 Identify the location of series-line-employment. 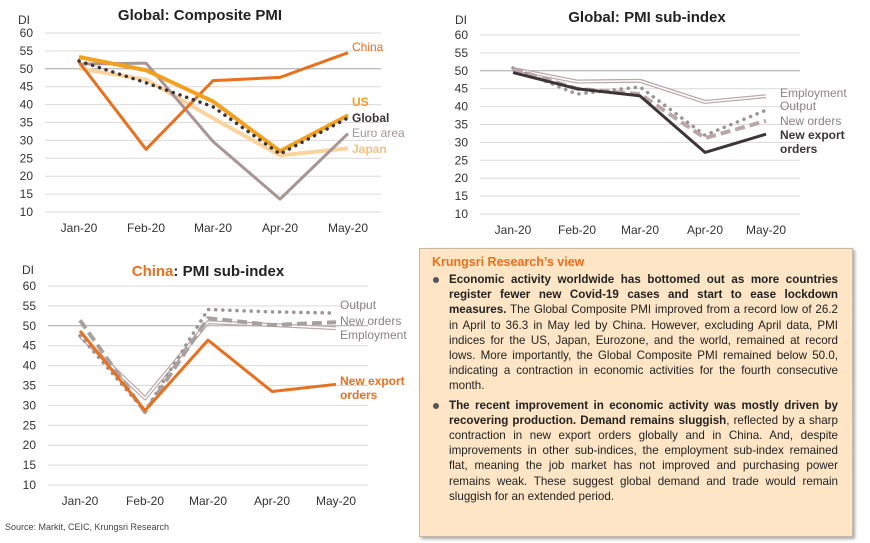
(207, 360).